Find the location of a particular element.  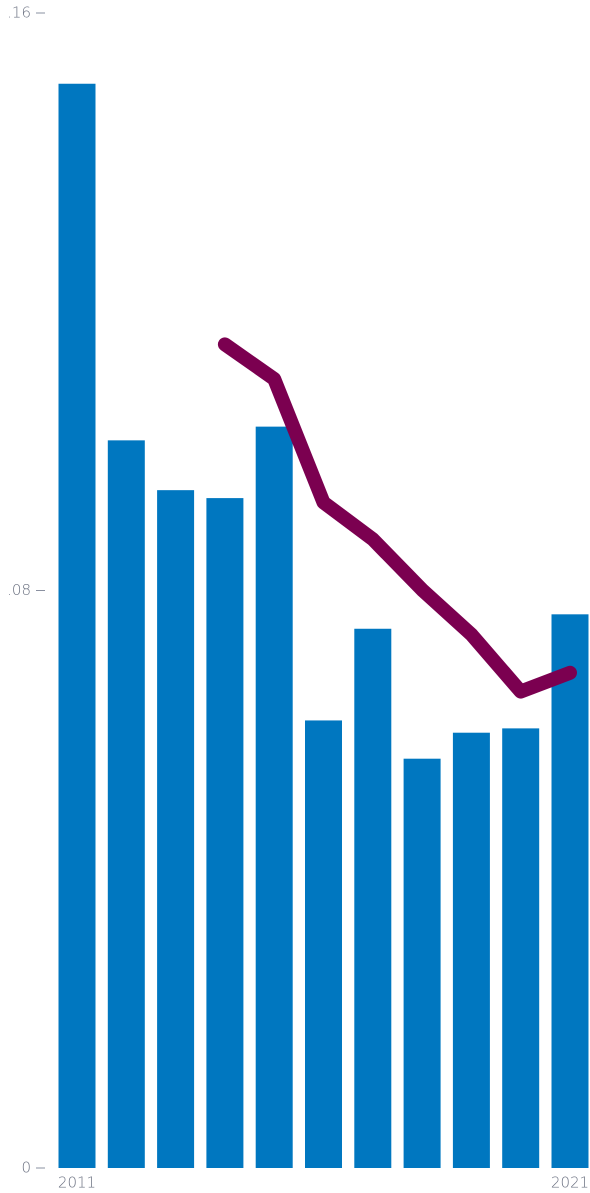

y-tick-label: .08 is located at coordinates (19, 590).